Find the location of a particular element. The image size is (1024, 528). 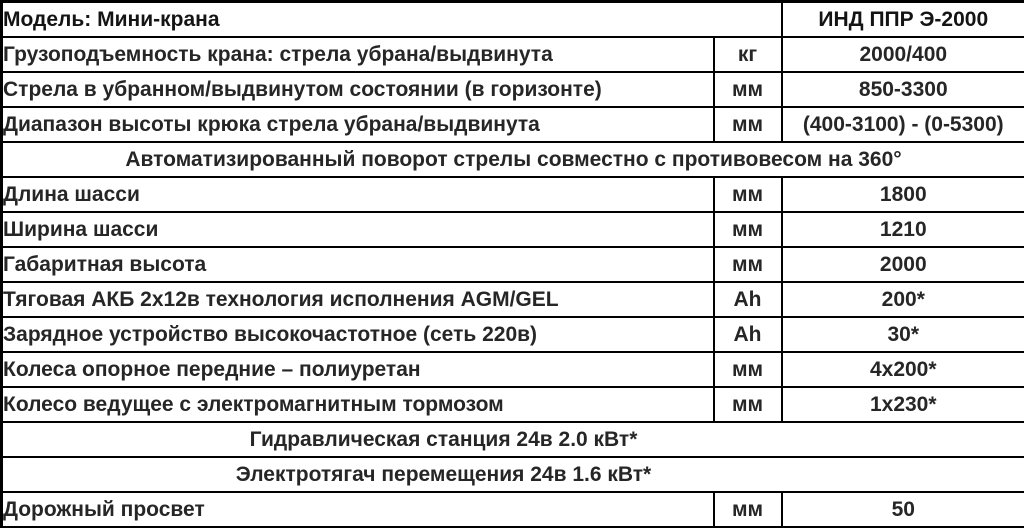

table-row-electric-tug: Электротягач перемещения 24в 1.6 кВт* is located at coordinates (512, 474).